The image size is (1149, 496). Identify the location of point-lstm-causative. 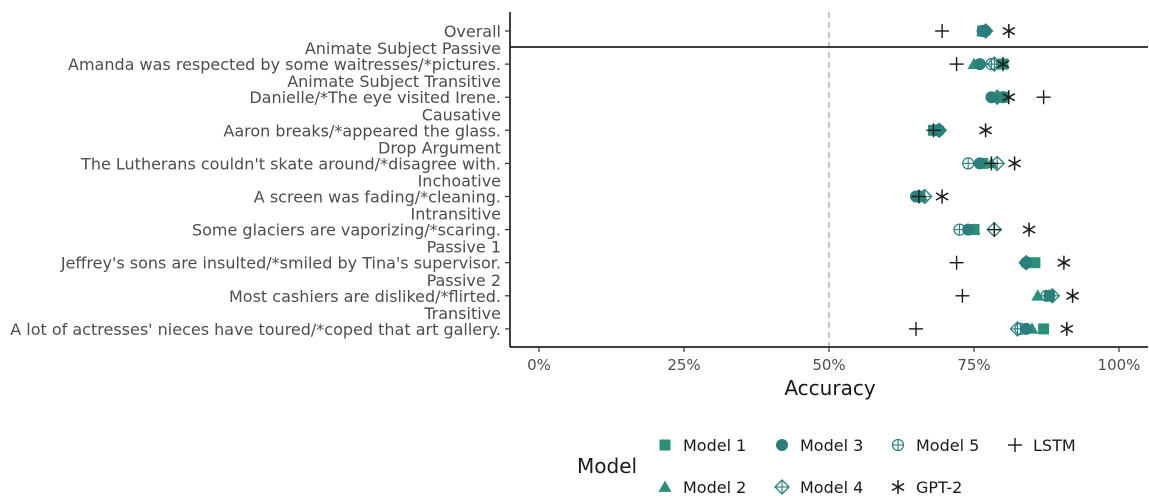
(933, 130).